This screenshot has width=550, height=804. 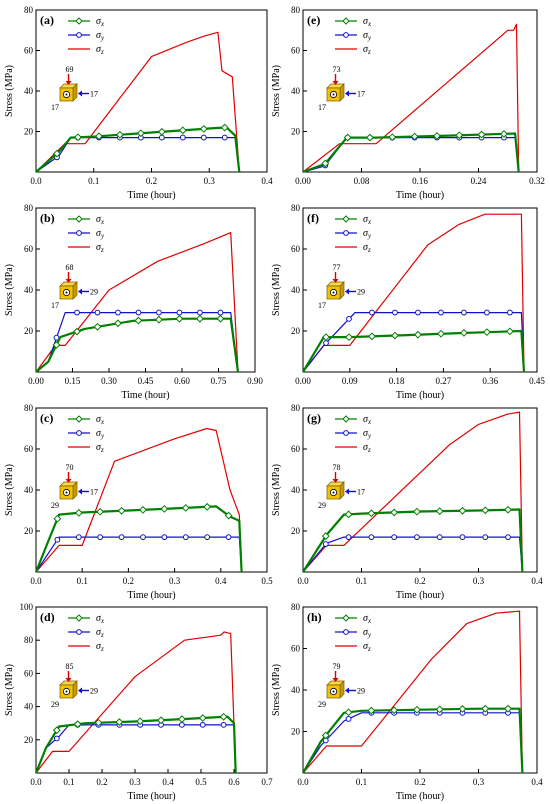 What do you see at coordinates (341, 286) in the screenshot?
I see `loading-cube-icon: 77 29 17` at bounding box center [341, 286].